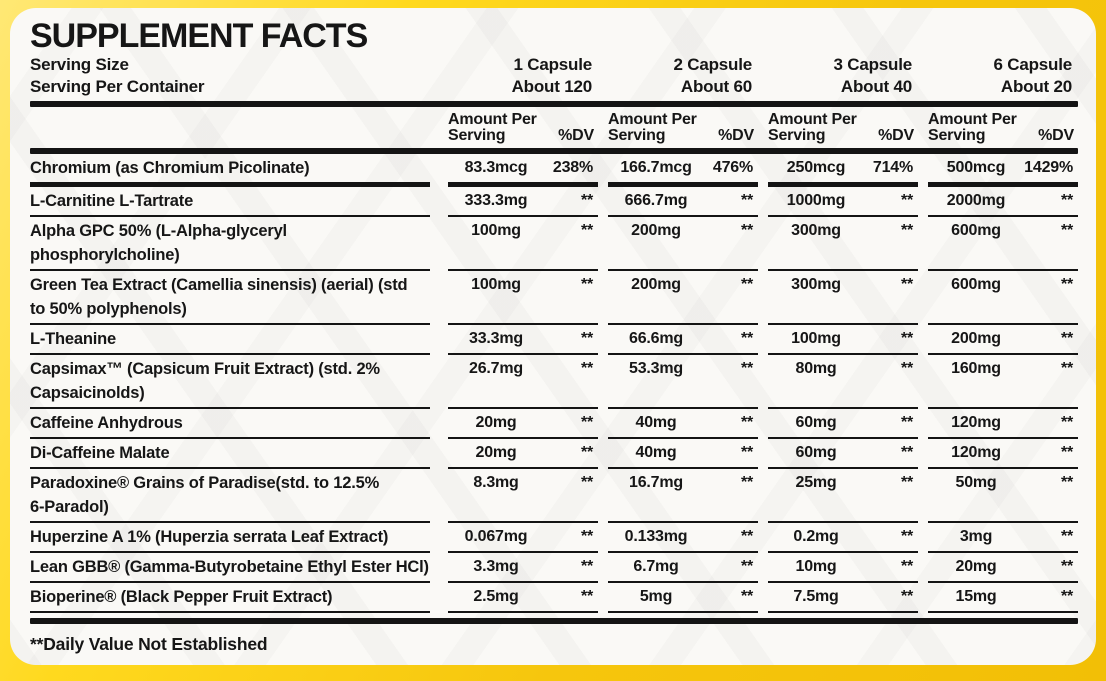  I want to click on serving-group-cell: 200mg **, so click(1003, 340).